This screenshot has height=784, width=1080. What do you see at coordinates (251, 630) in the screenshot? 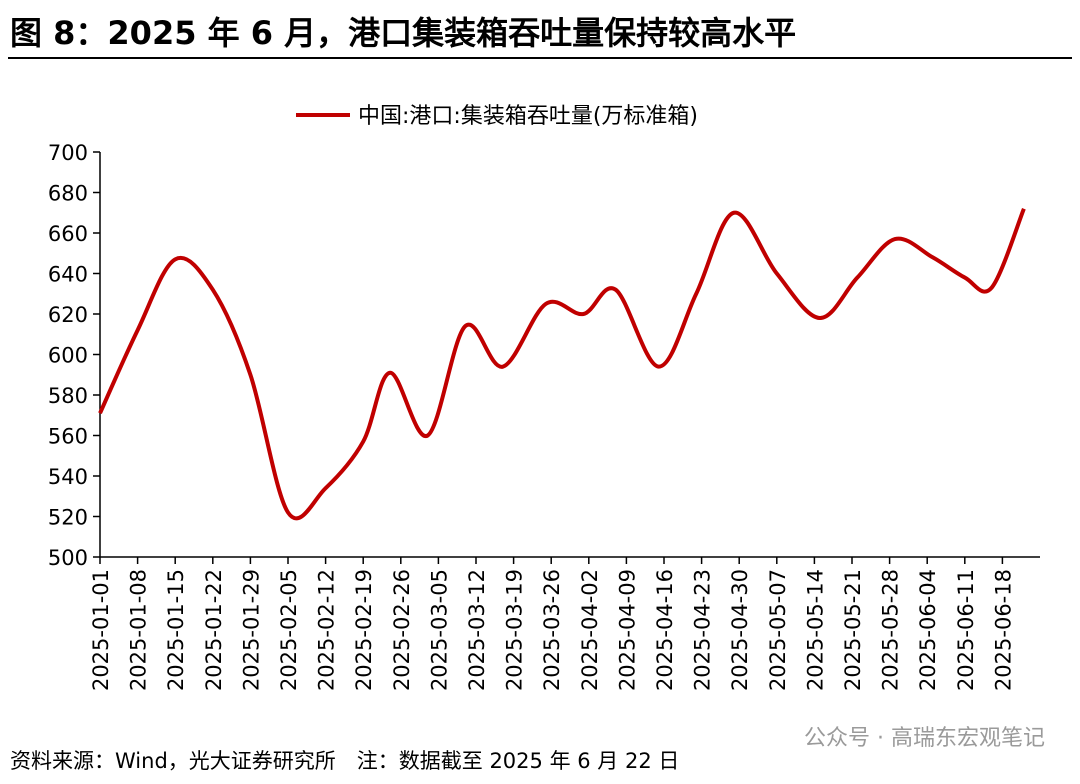
I see `x-tick-label: 2025-01-29` at bounding box center [251, 630].